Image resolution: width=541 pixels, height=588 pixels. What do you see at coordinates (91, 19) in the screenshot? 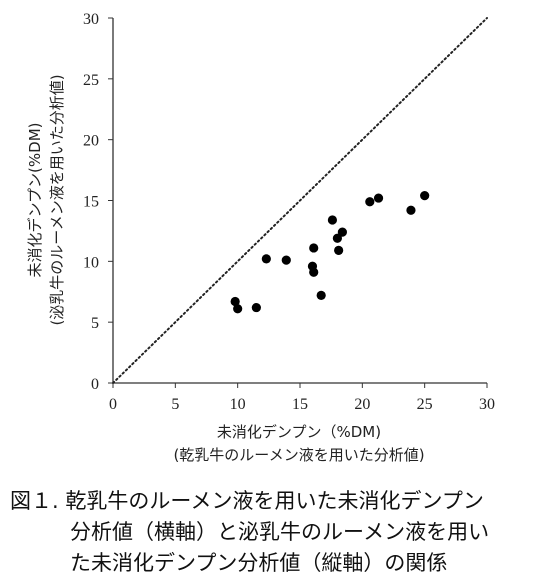
I see `y-tick-label: 30` at bounding box center [91, 19].